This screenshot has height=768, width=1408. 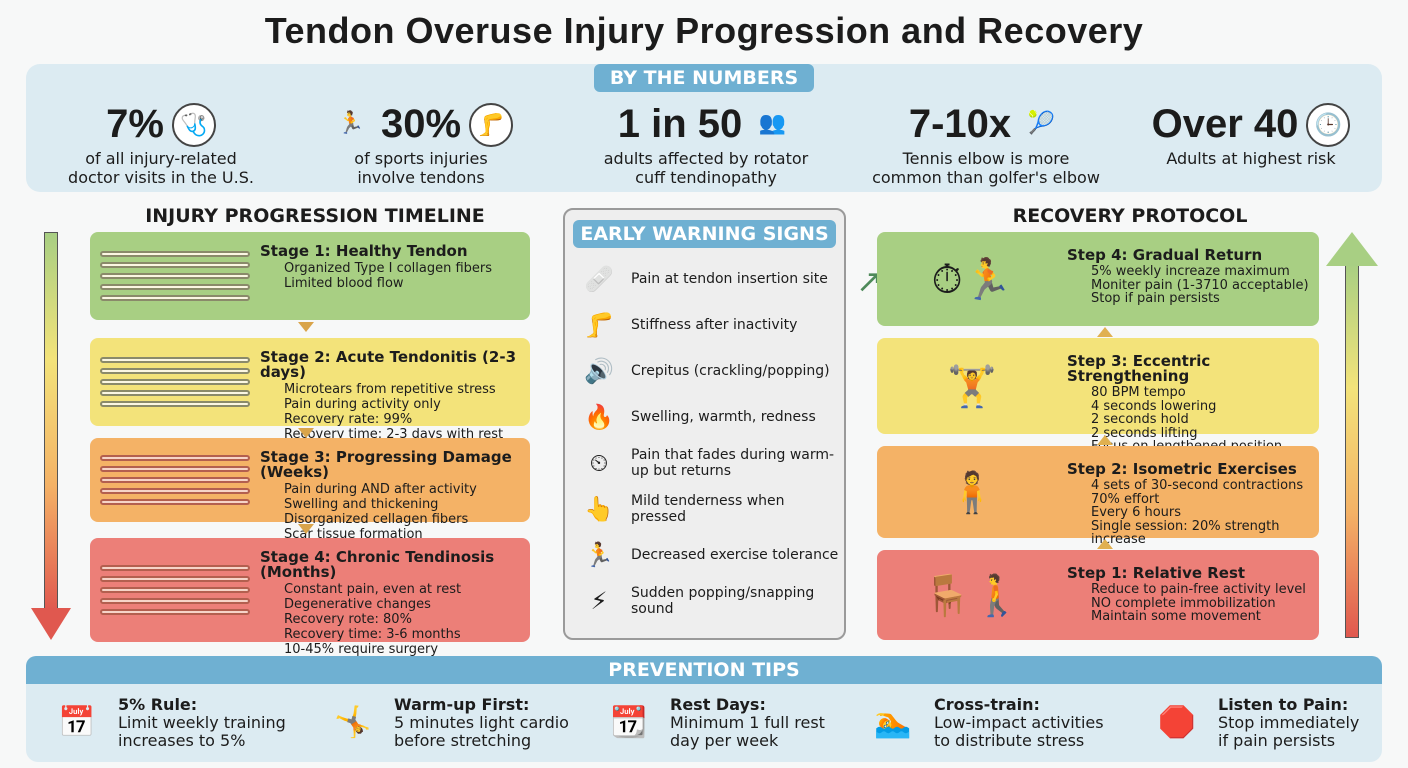 What do you see at coordinates (1140, 419) in the screenshot?
I see `step-detail: 2 seconds hold` at bounding box center [1140, 419].